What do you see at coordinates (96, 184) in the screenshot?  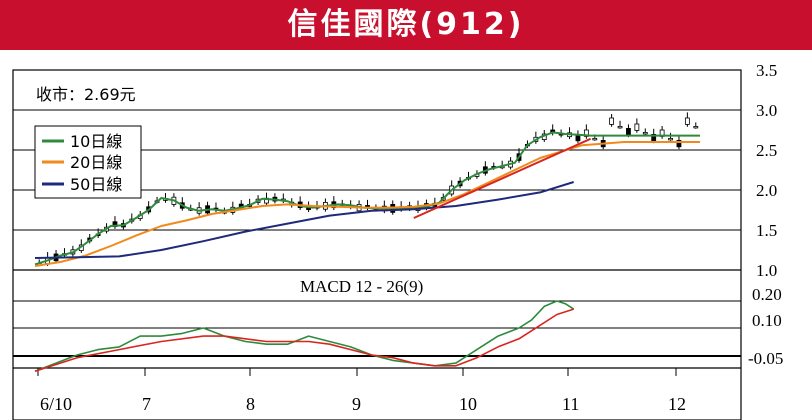 I see `legend-label-50: 50日線` at bounding box center [96, 184].